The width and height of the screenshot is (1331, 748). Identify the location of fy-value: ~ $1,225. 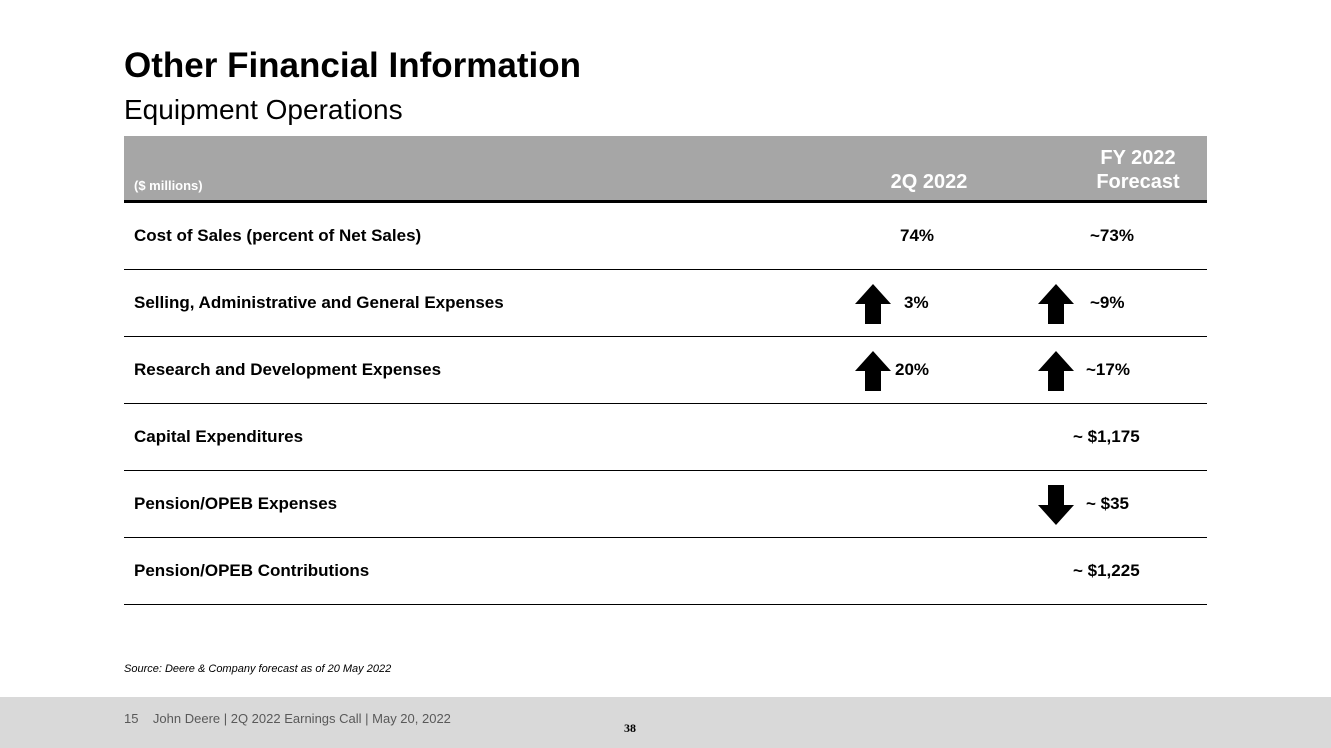
(1106, 570).